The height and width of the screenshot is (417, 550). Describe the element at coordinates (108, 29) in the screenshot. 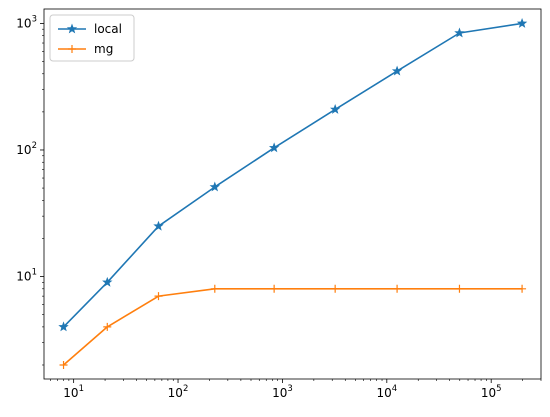

I see `legend-label: local` at that location.